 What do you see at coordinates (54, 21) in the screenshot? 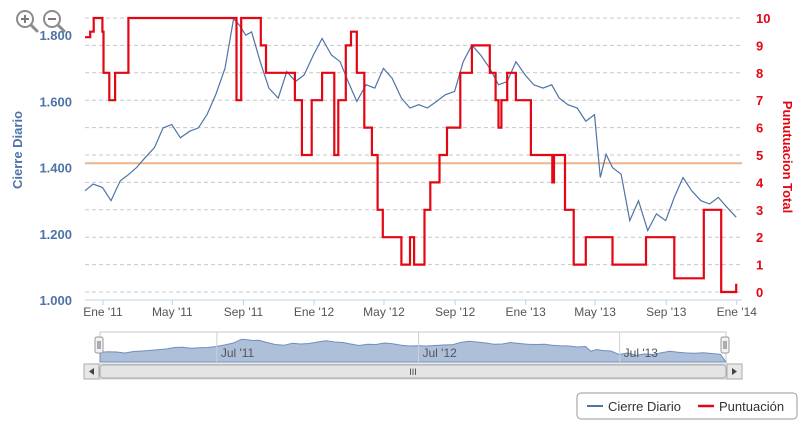
I see `zoom-out-icon` at bounding box center [54, 21].